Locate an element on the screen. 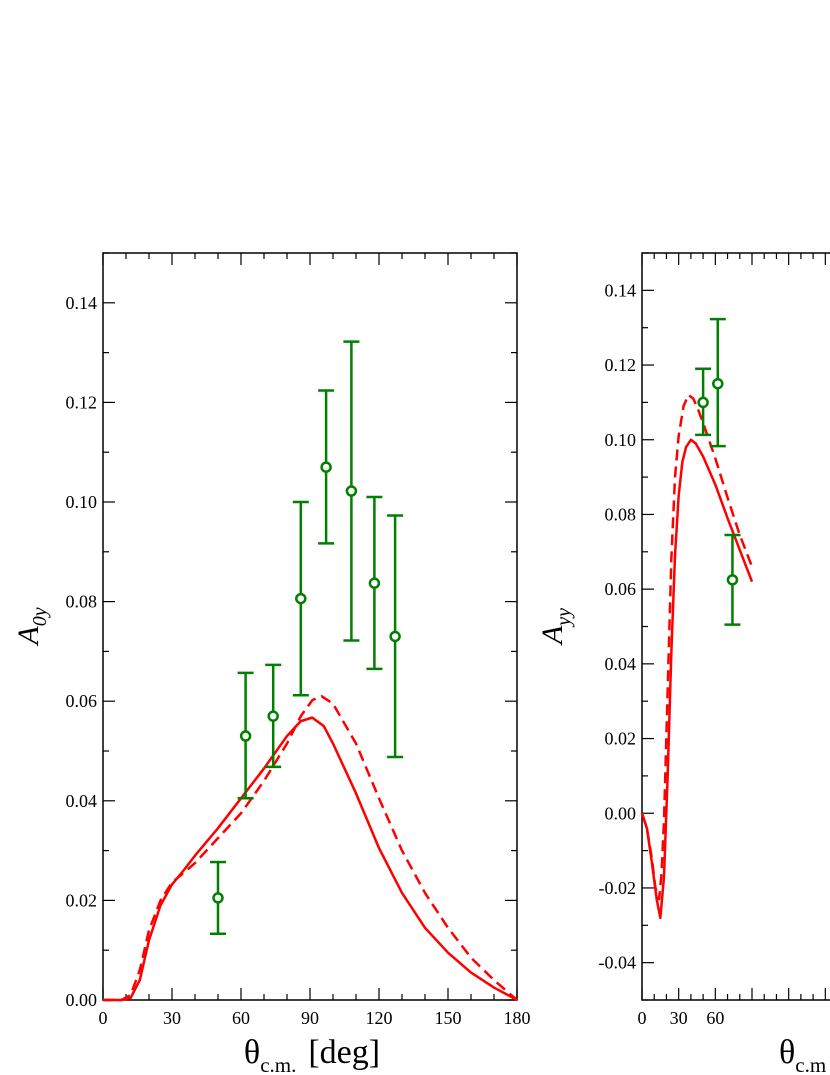 Image resolution: width=830 pixels, height=1075 pixels. x-axis-title: θc.m. [deg] is located at coordinates (312, 1054).